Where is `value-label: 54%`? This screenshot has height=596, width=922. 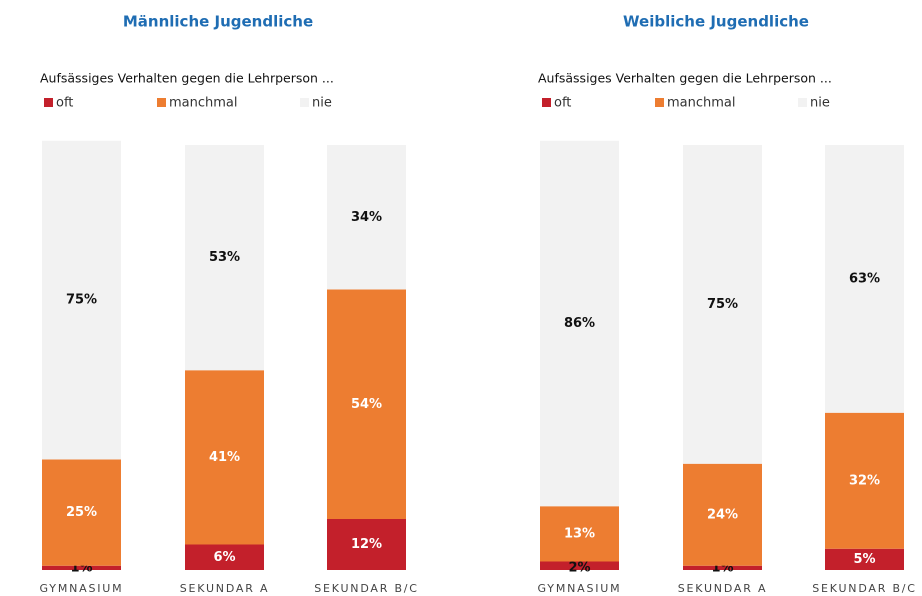 value-label: 54% is located at coordinates (366, 404).